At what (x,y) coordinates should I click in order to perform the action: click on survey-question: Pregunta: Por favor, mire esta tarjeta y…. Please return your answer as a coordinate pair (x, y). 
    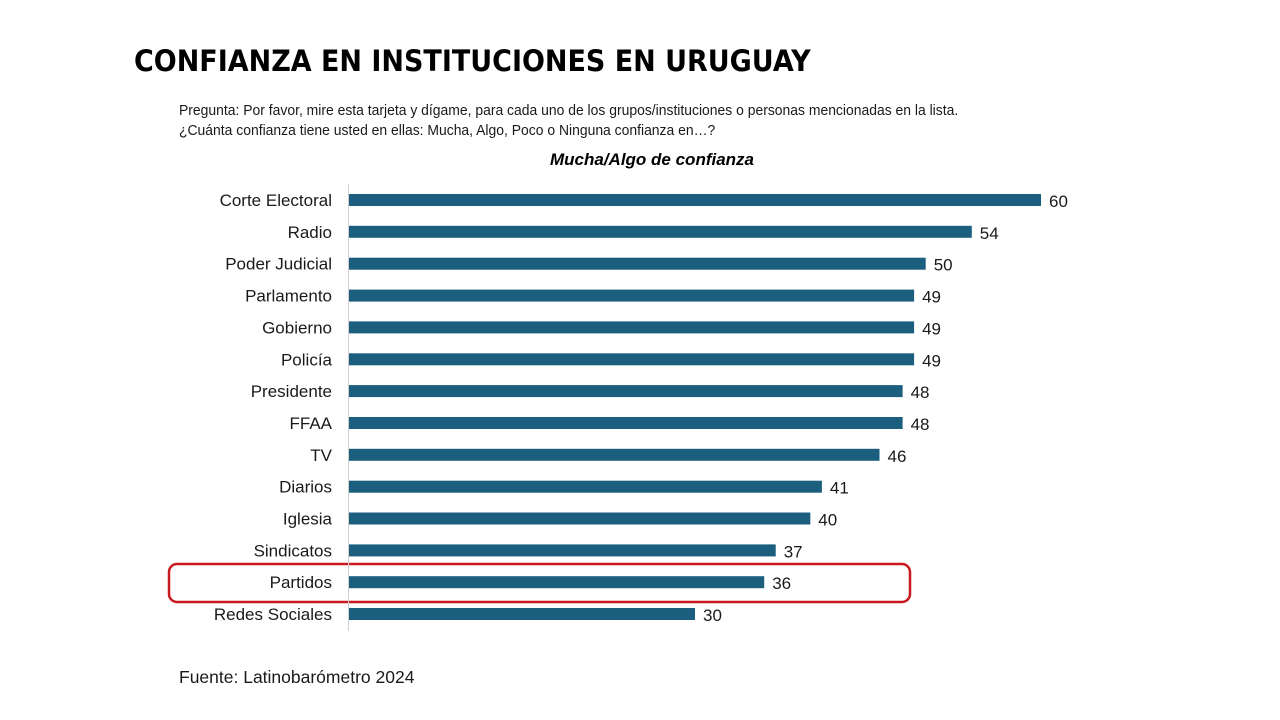
    Looking at the image, I should click on (640, 121).